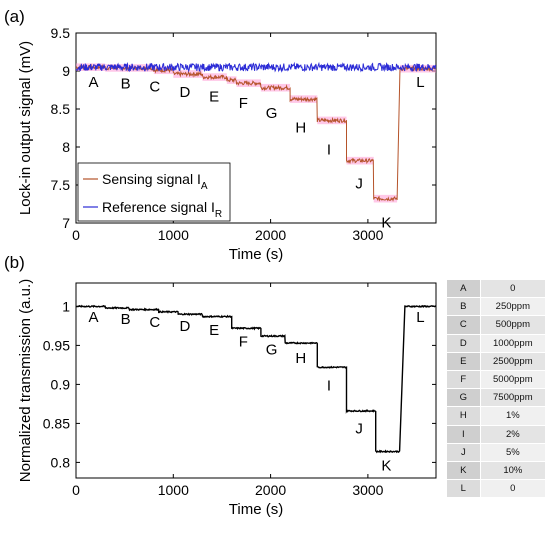 The image size is (550, 536). I want to click on table-cell-step: K, so click(463, 470).